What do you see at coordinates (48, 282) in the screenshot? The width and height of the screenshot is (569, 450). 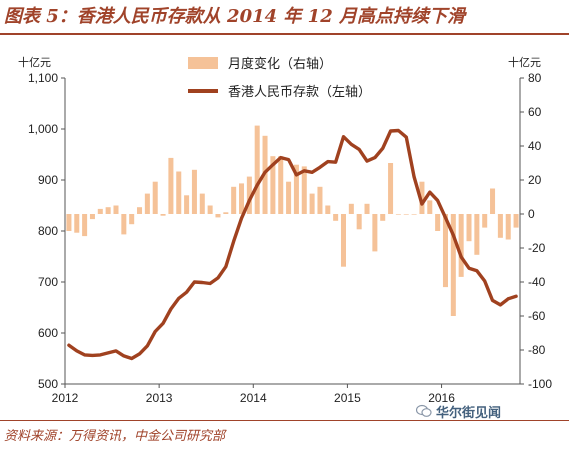 I see `left-tick-label: 700` at bounding box center [48, 282].